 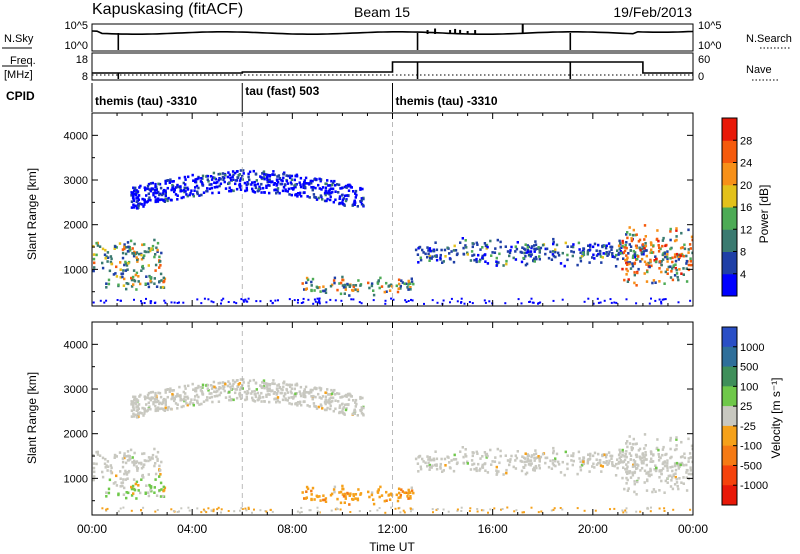 I want to click on y-tick-label: 1000, so click(x=76, y=479).